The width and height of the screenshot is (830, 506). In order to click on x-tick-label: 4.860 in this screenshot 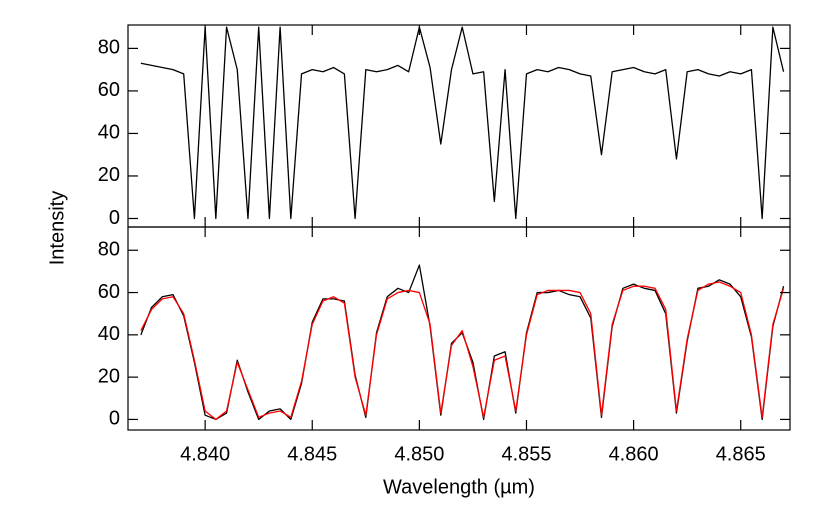, I will do `click(634, 454)`.